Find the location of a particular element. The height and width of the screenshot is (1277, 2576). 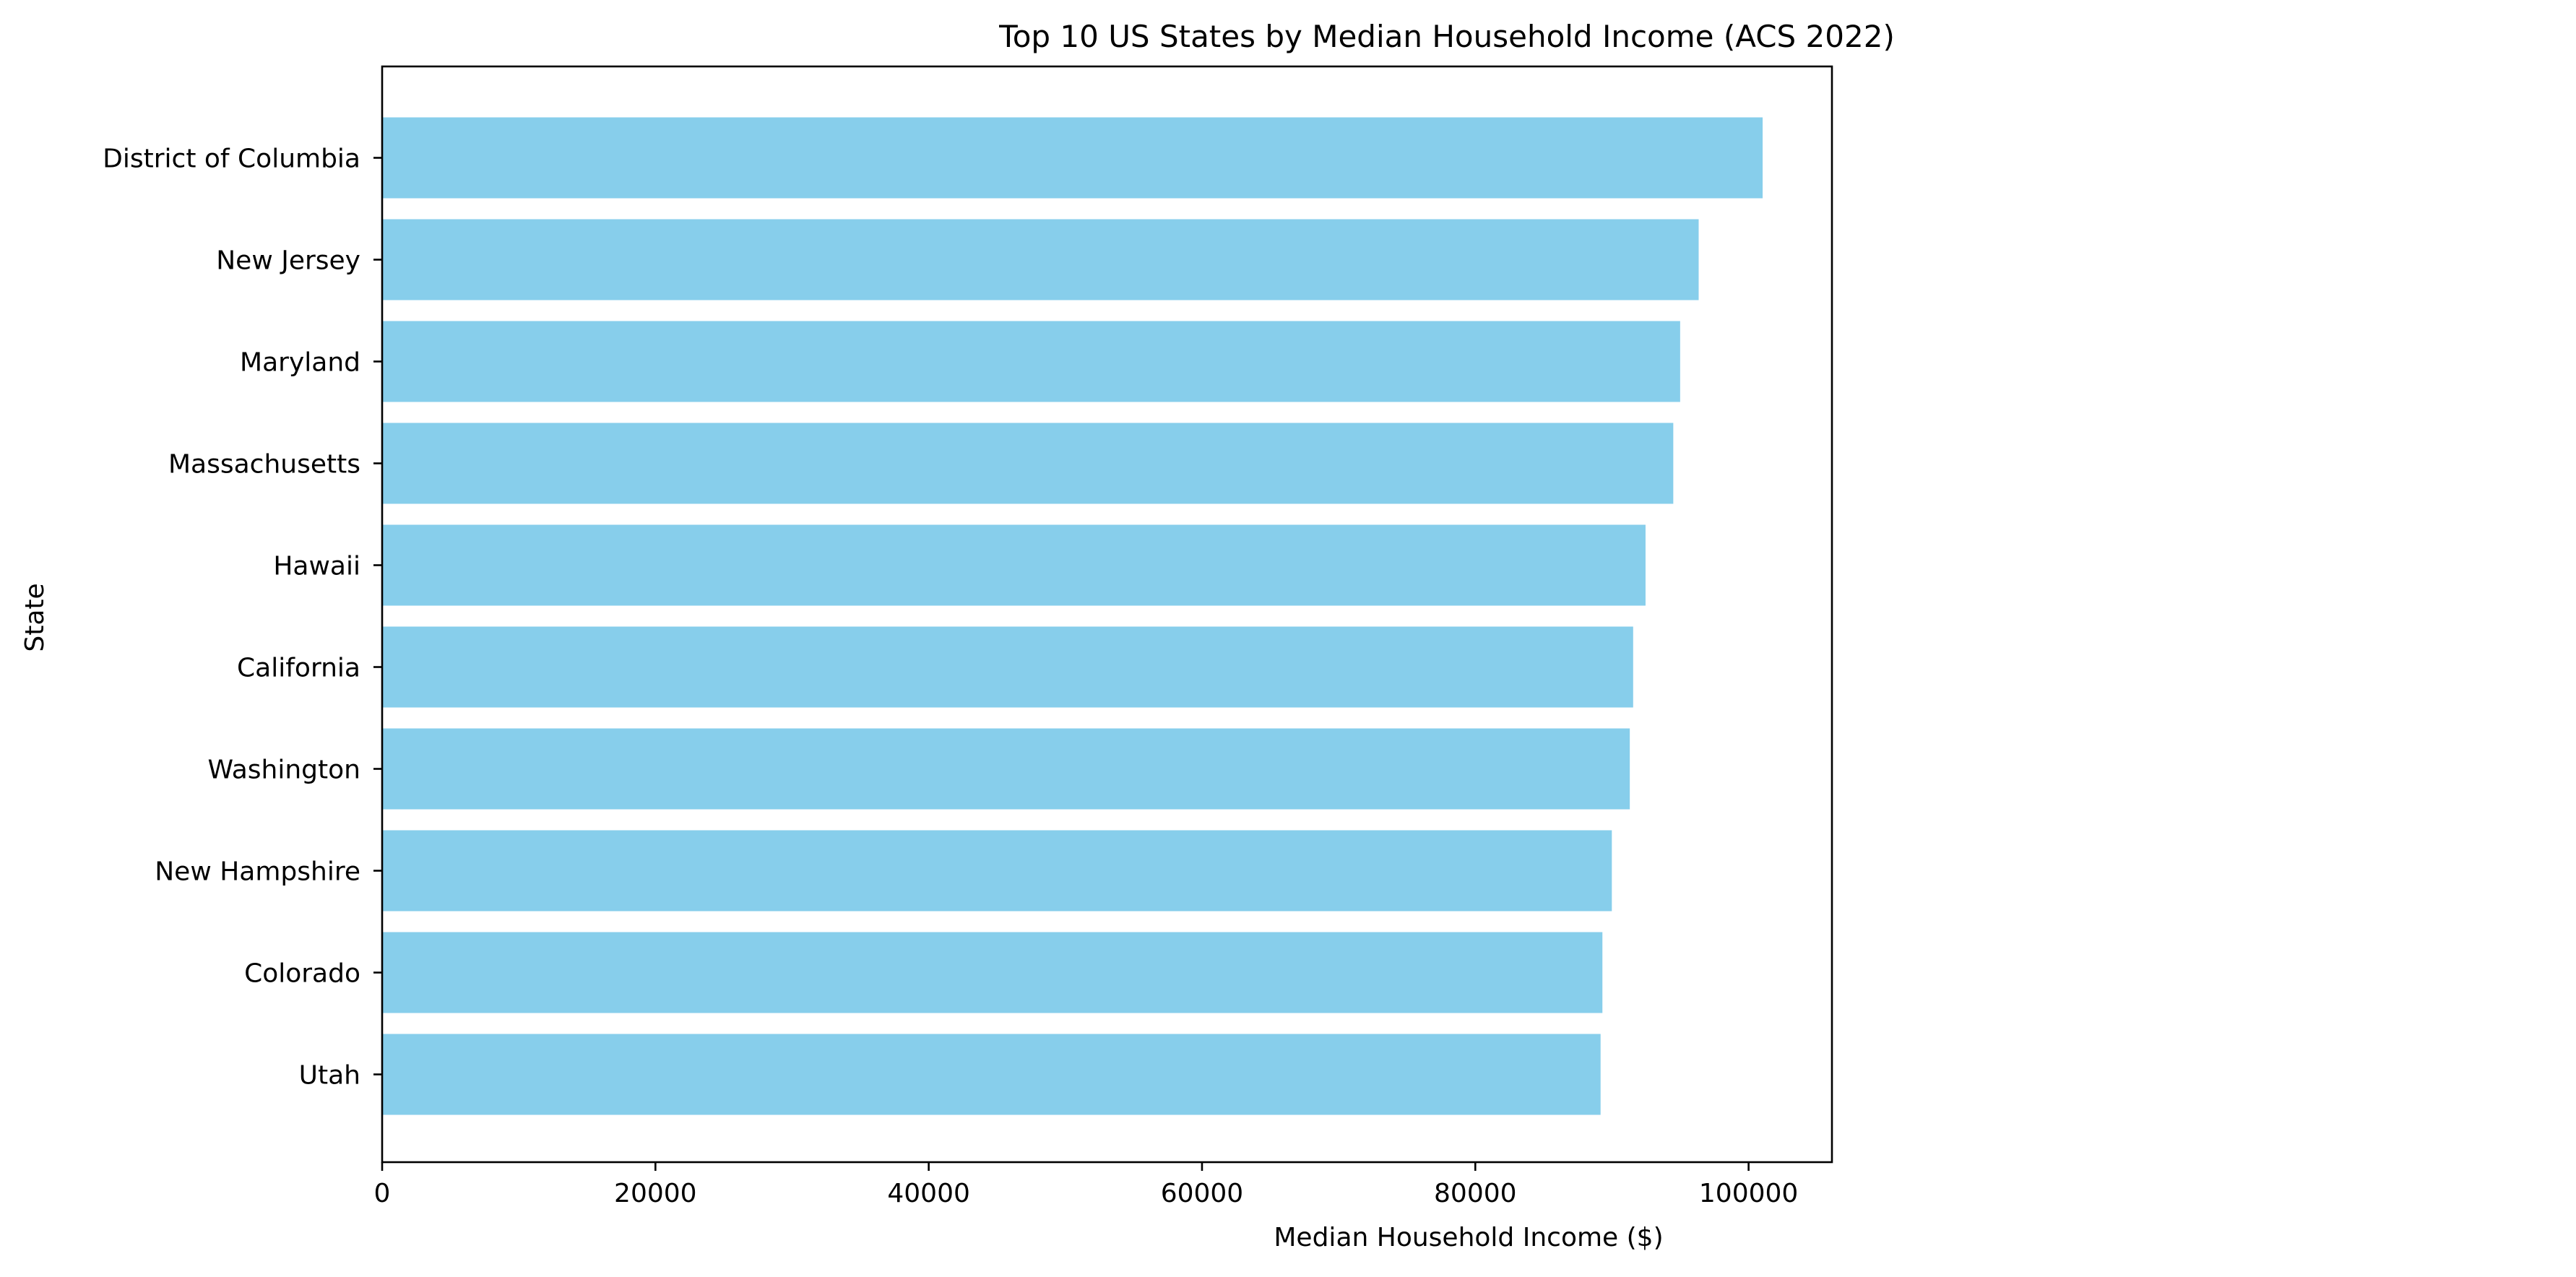

y-tick-label: Colorado is located at coordinates (302, 974).